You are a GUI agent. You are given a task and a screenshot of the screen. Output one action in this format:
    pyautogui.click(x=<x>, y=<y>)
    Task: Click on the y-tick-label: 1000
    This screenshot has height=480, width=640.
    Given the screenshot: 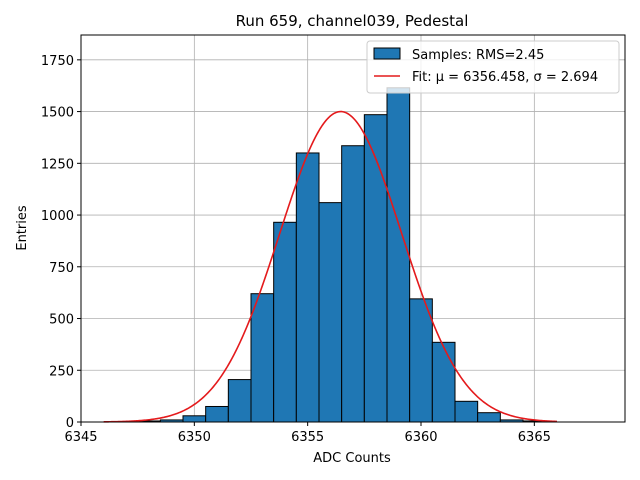 What is the action you would take?
    pyautogui.click(x=57, y=216)
    